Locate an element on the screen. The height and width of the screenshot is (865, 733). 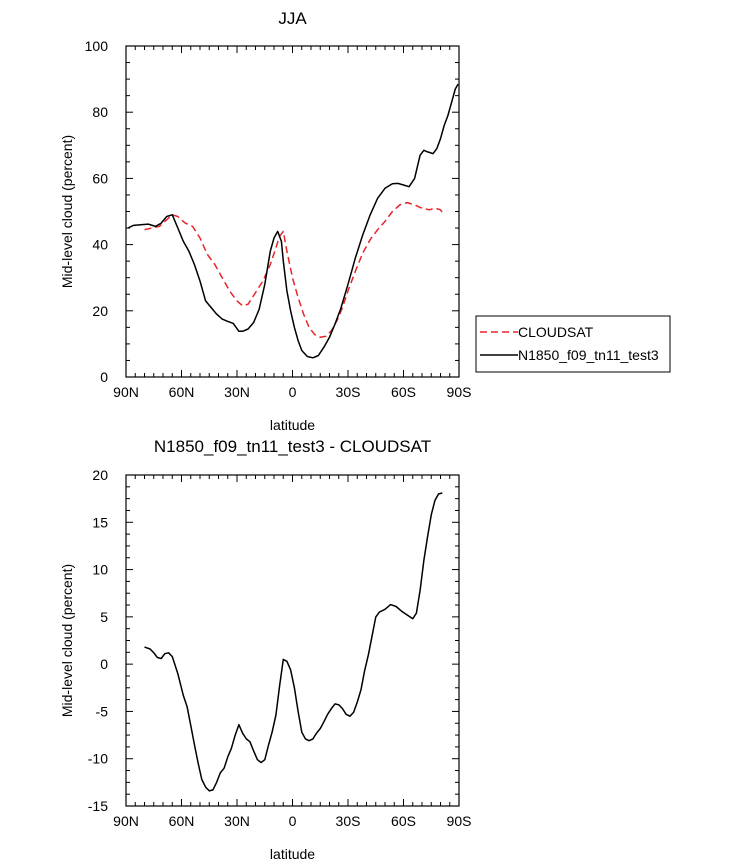
bottom-y-tick-label: 5 is located at coordinates (104, 617).